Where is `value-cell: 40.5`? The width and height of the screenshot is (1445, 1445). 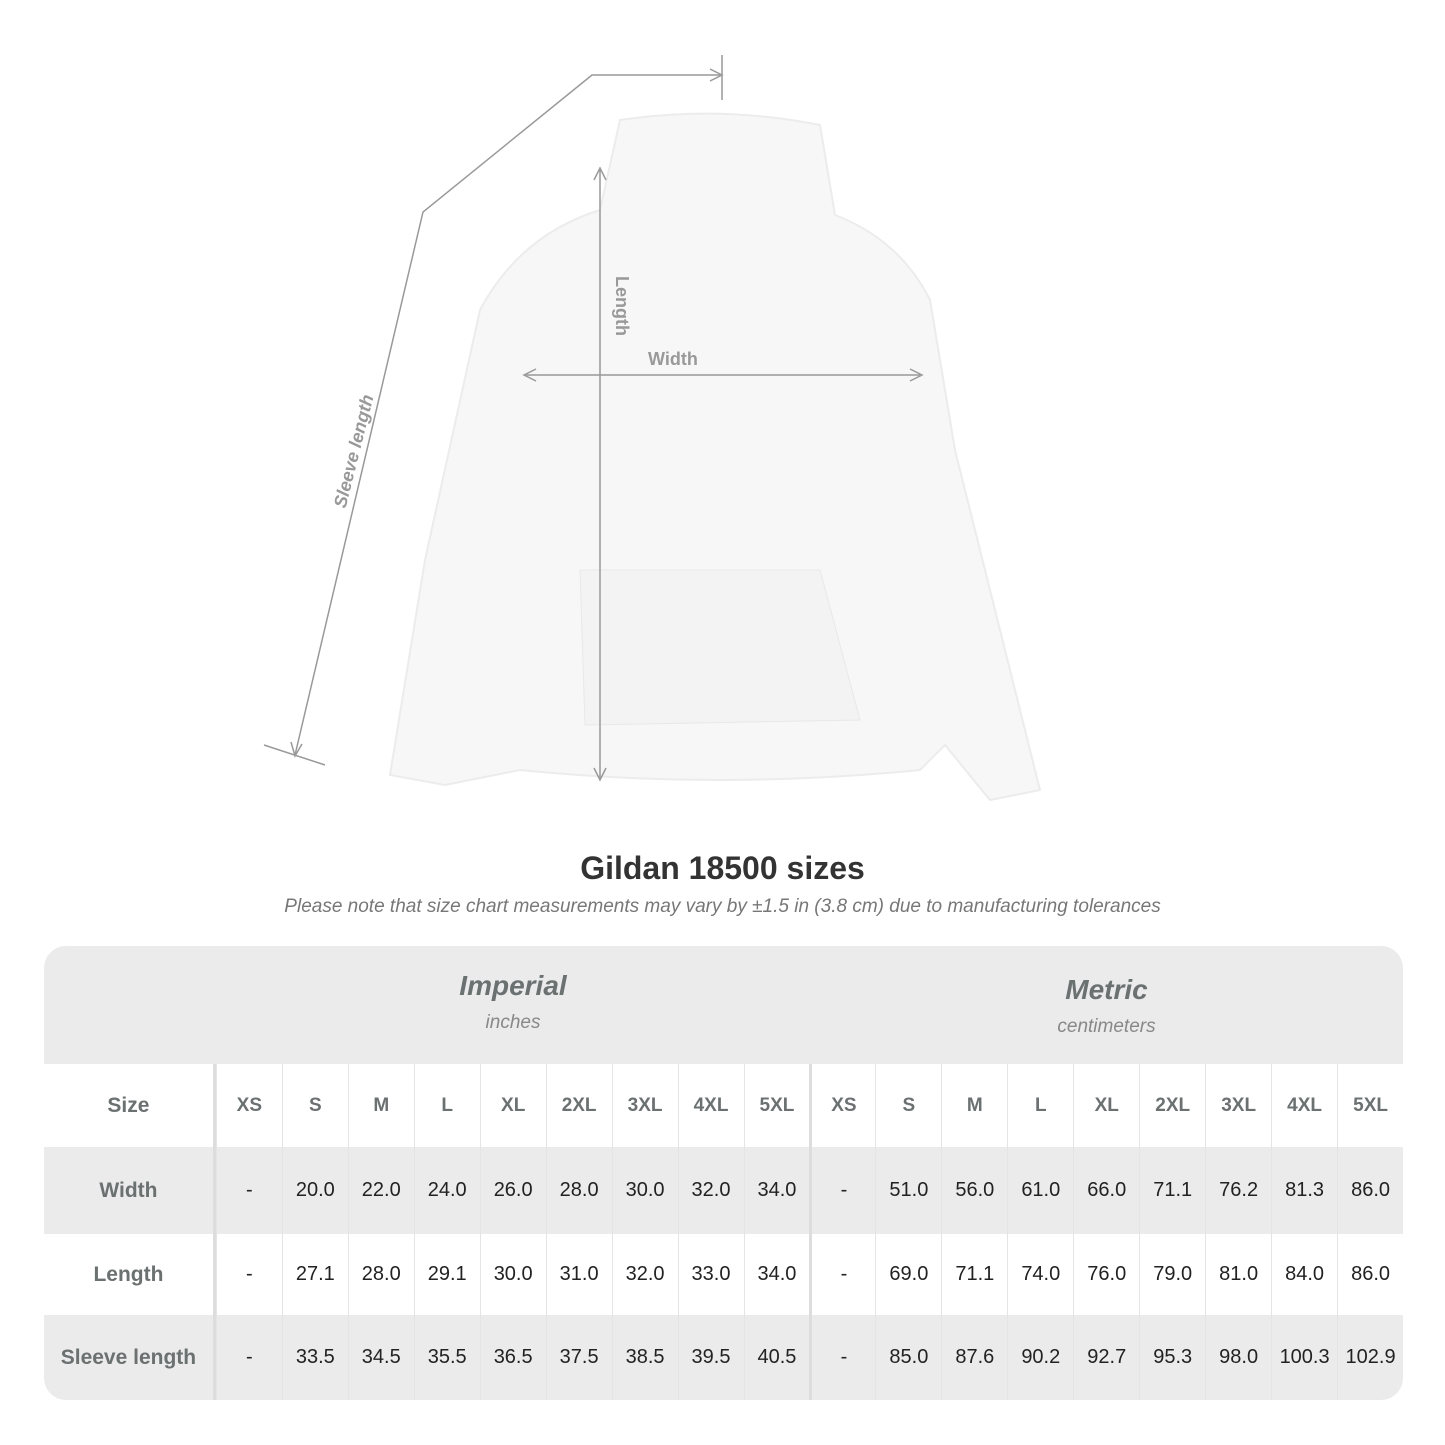
value-cell: 40.5 is located at coordinates (776, 1357).